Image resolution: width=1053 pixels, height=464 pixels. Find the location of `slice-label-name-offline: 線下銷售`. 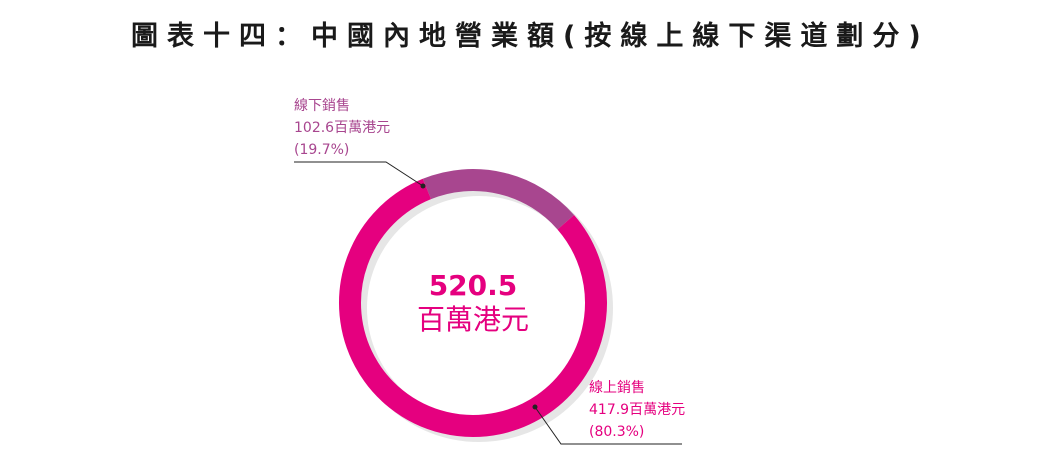

slice-label-name-offline: 線下銷售 is located at coordinates (322, 106).